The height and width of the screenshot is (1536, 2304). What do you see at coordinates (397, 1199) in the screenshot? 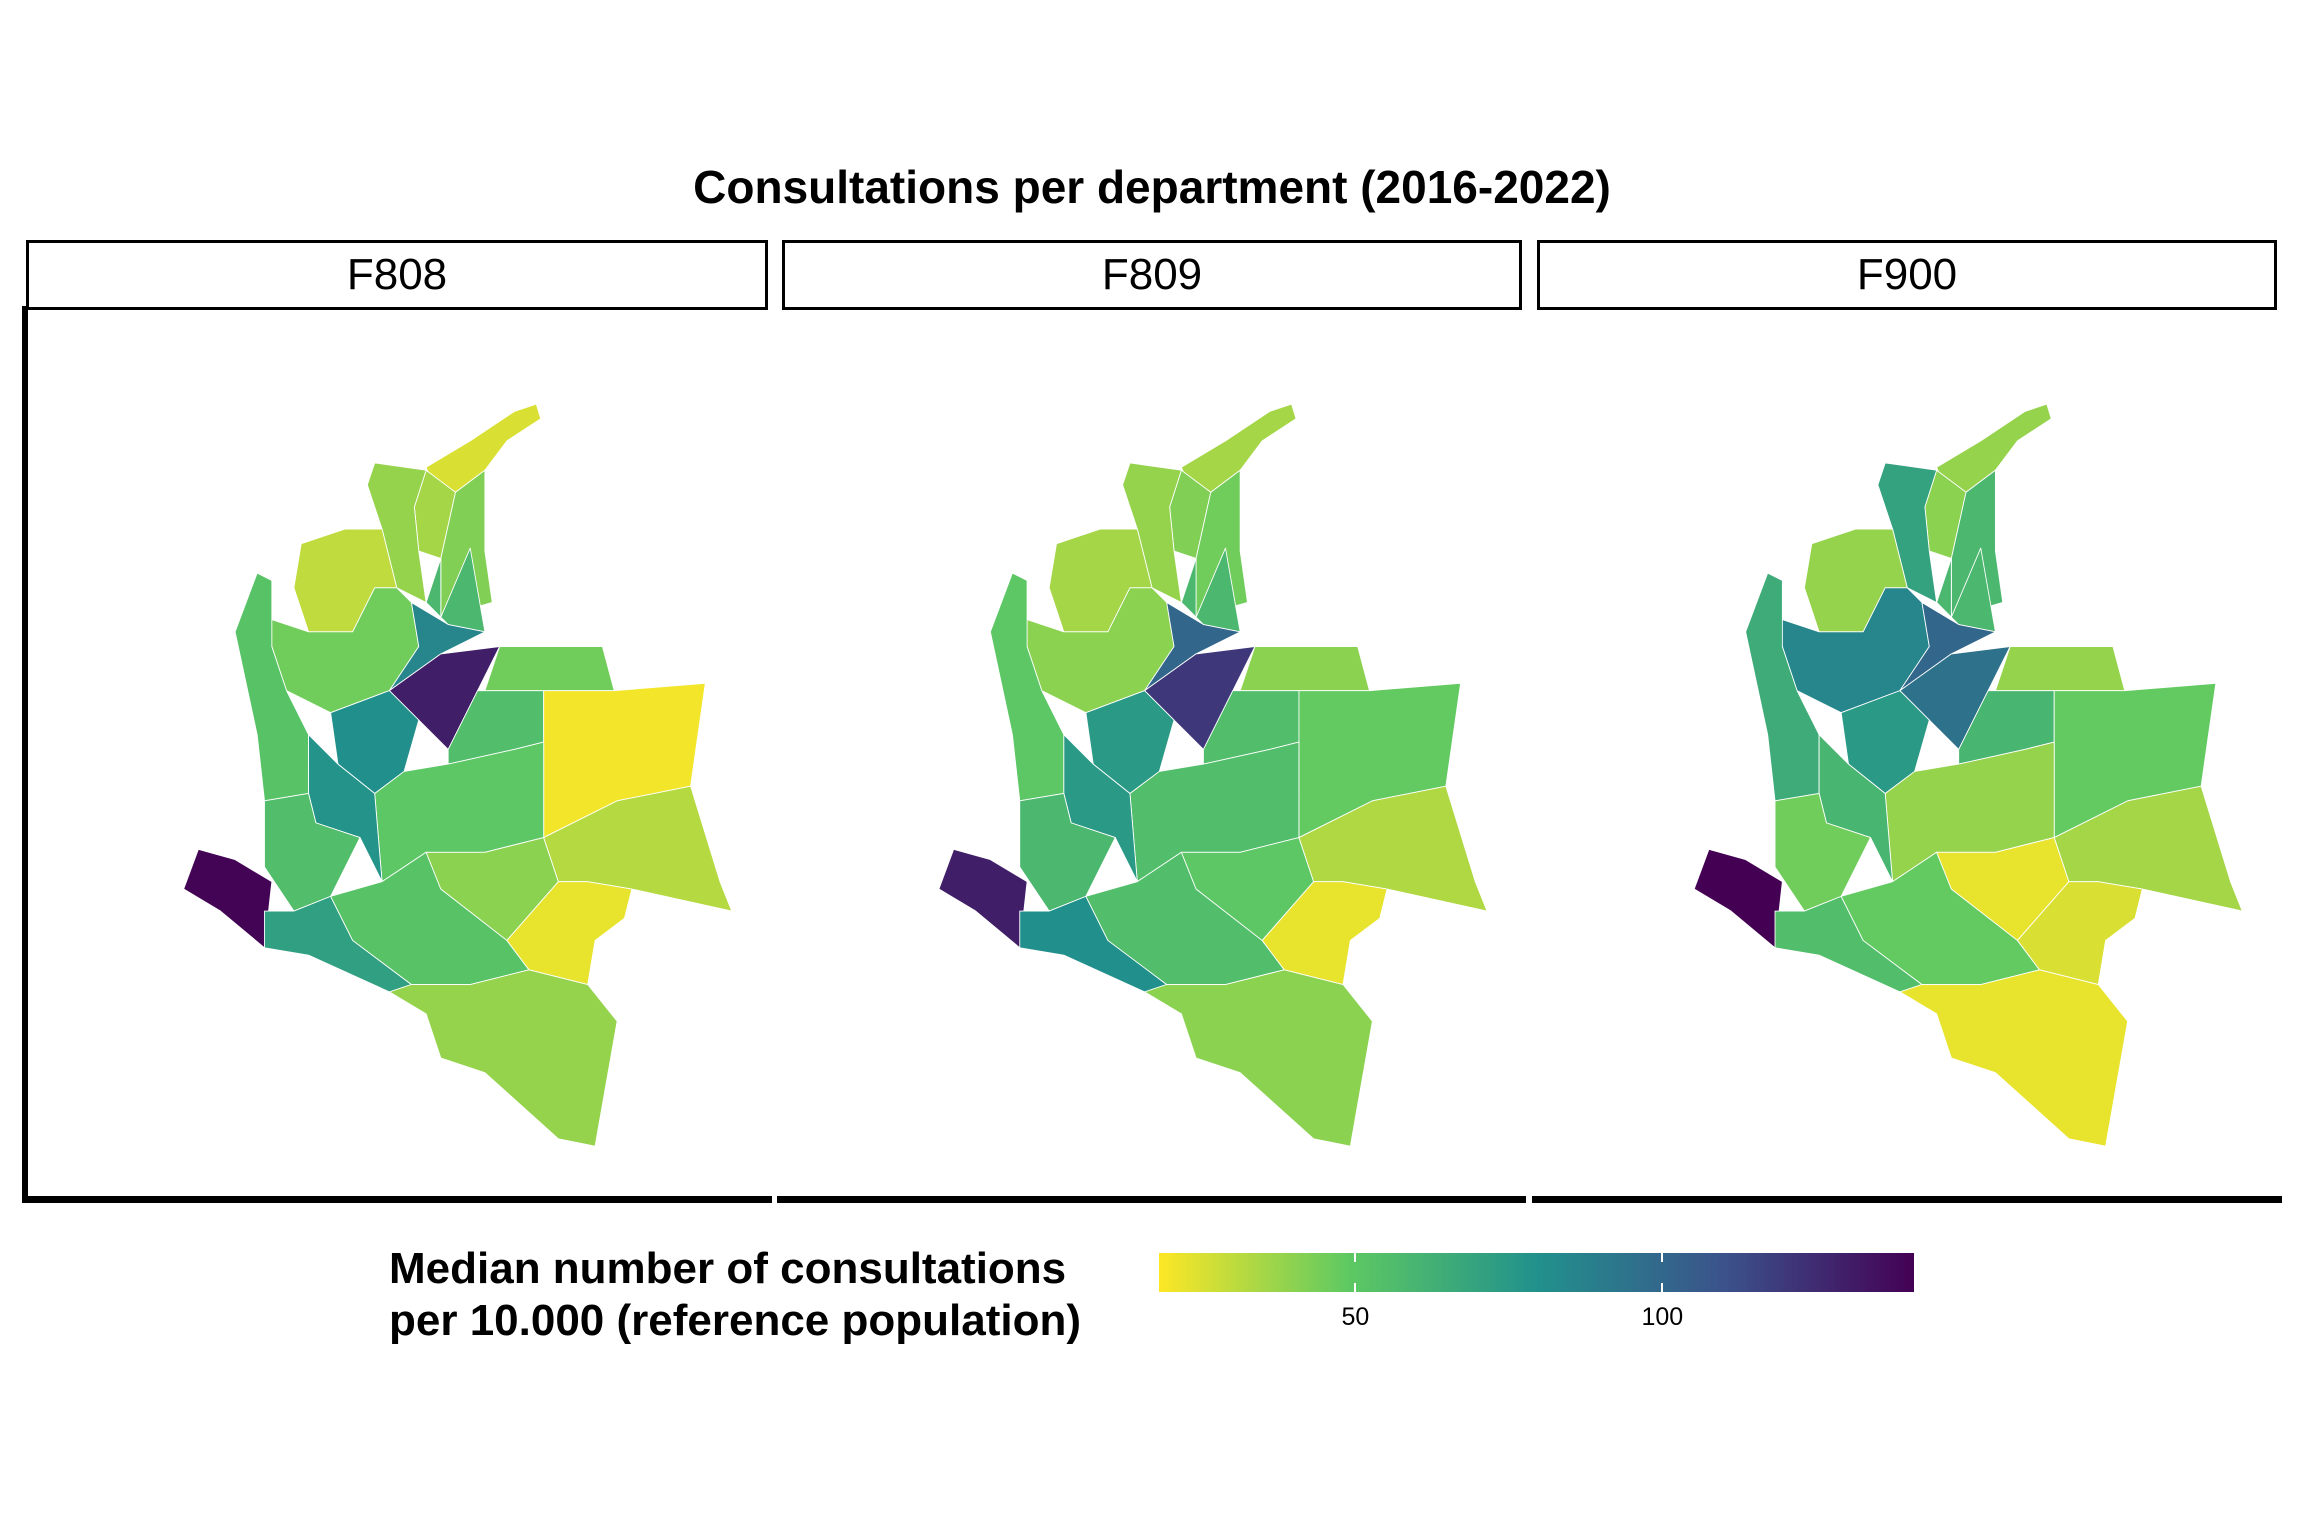
I see `x-axis-line-f808` at bounding box center [397, 1199].